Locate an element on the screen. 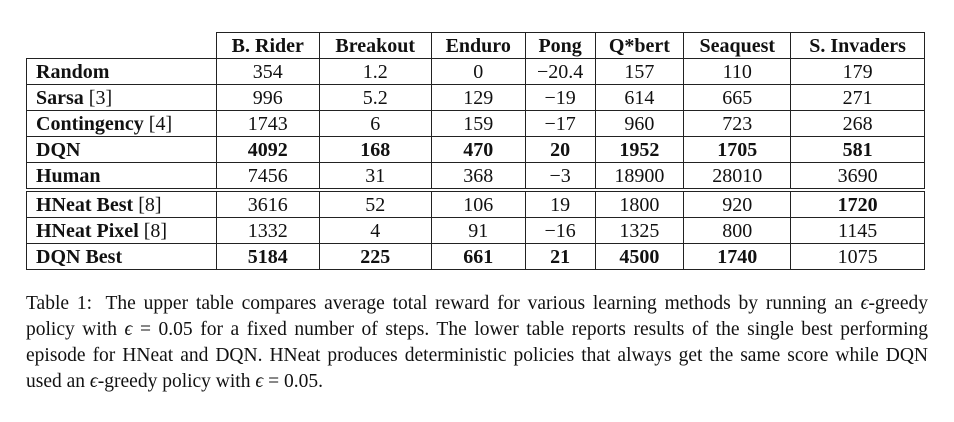  score-cell: 179 is located at coordinates (857, 71).